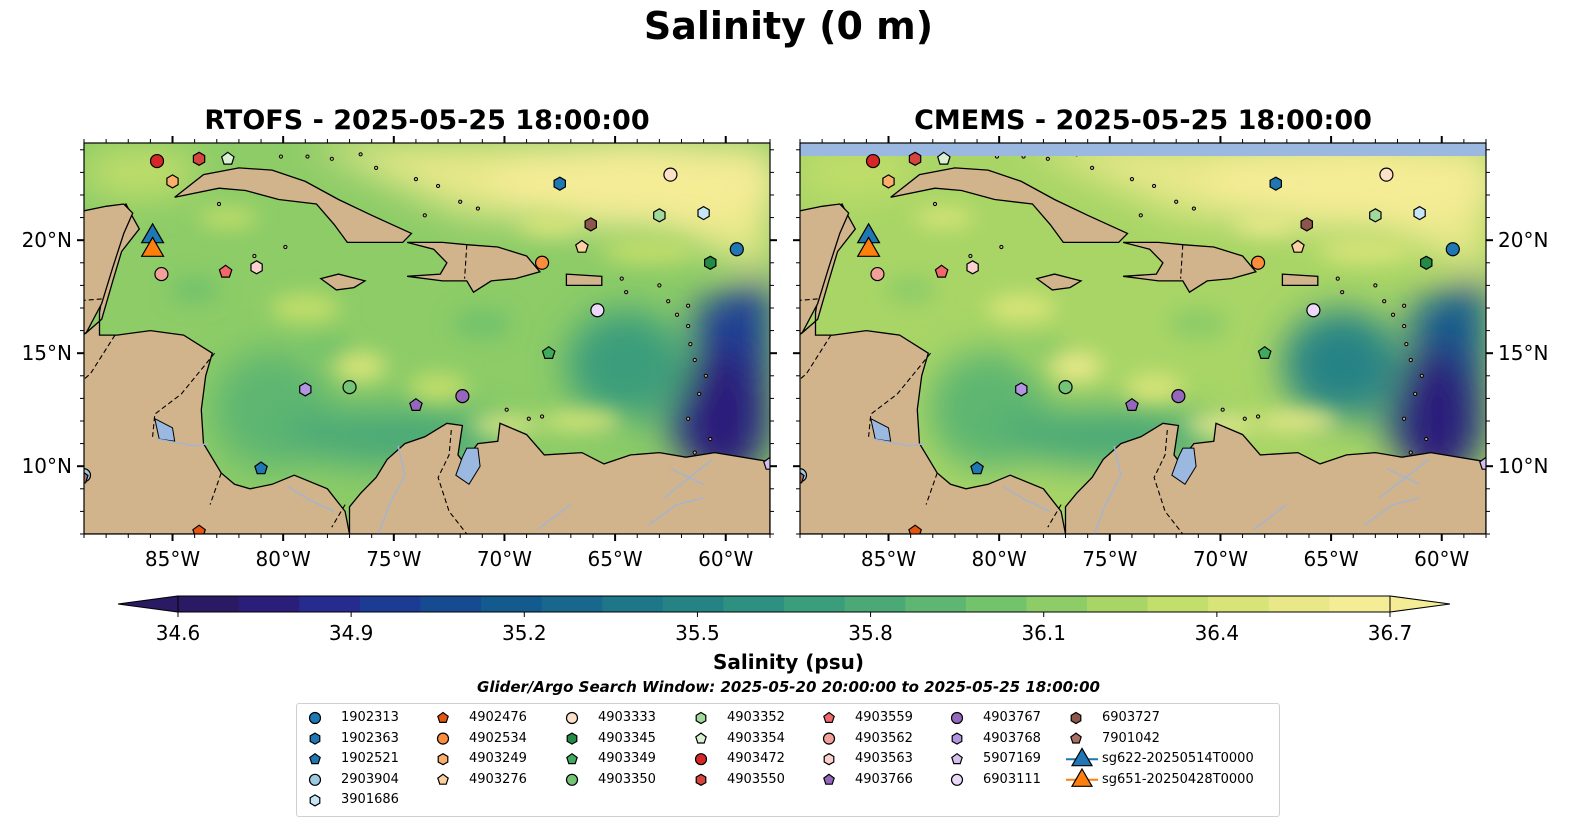 The image size is (1577, 827). I want to click on lon-tick-label: 75°W, so click(393, 559).